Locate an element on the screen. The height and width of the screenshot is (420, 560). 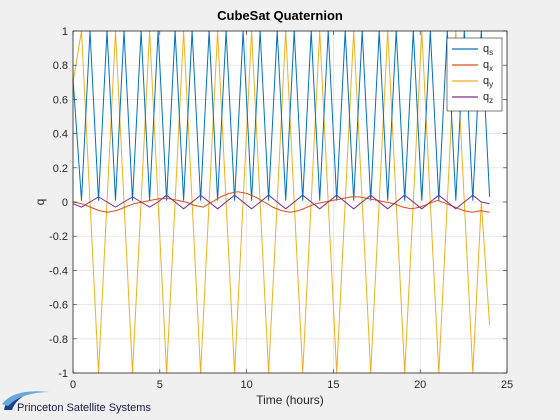
y-tick-label: 0 is located at coordinates (65, 203).